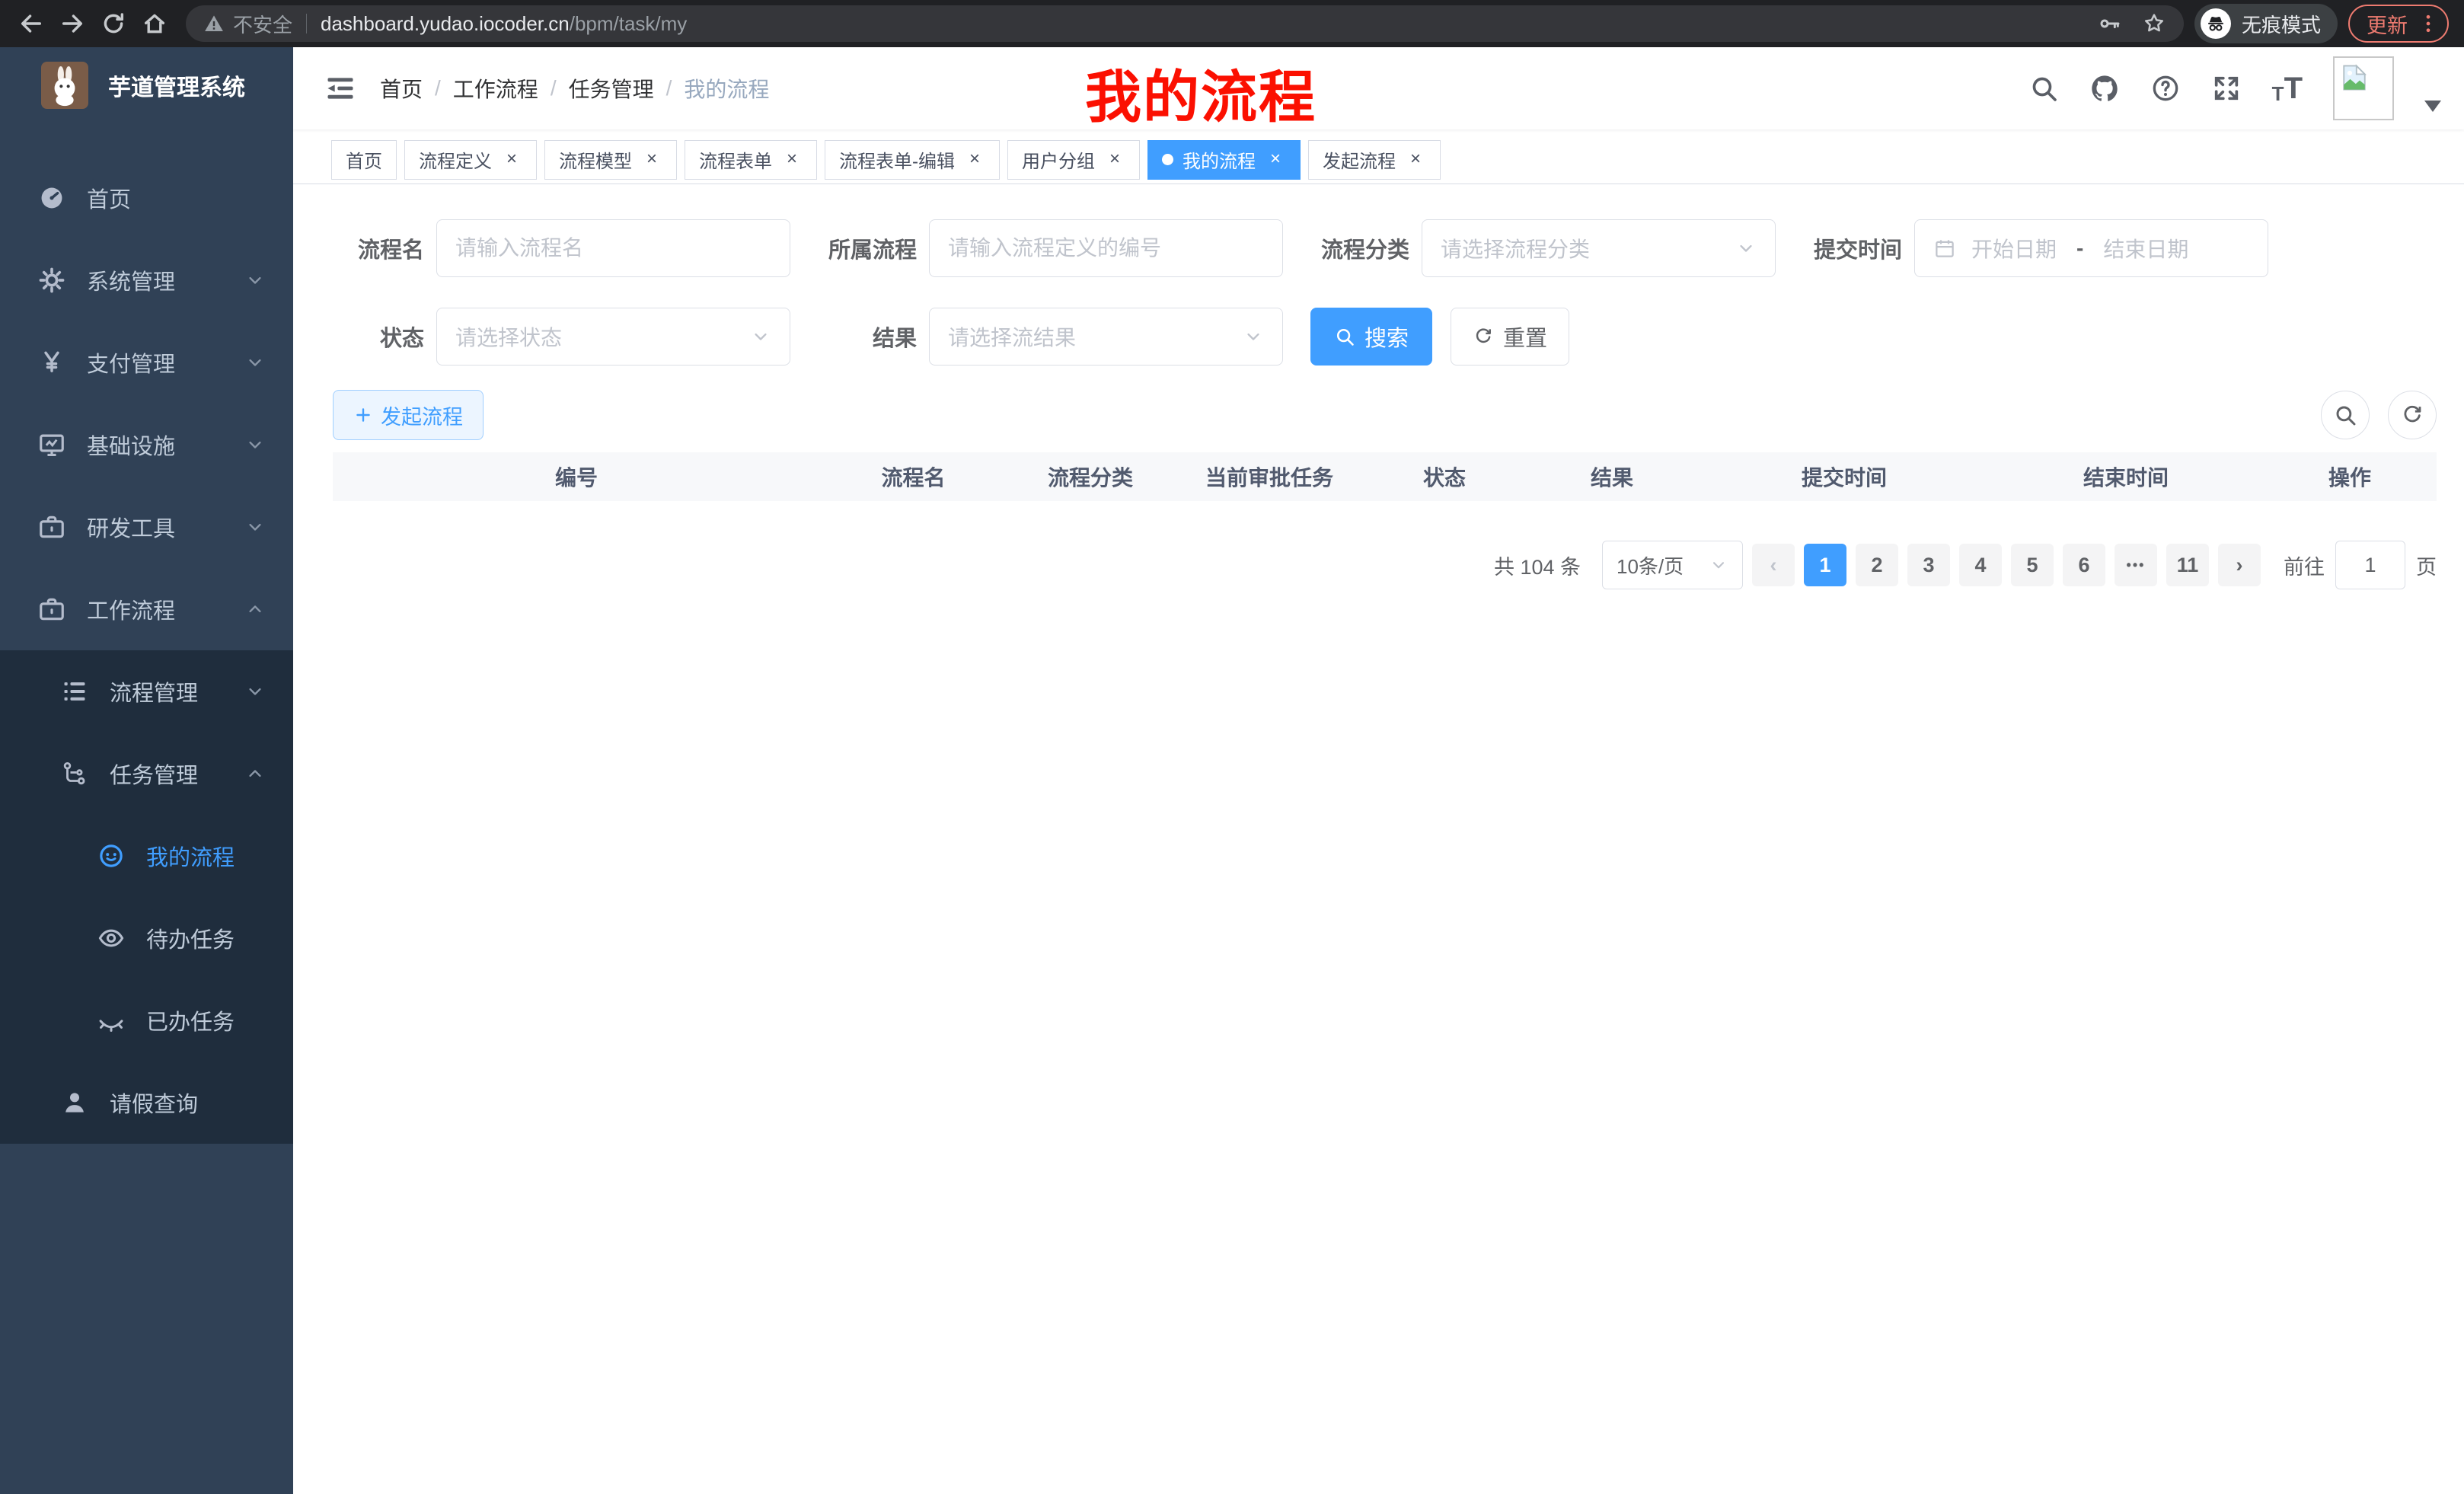 The width and height of the screenshot is (2464, 1494). Describe the element at coordinates (146, 445) in the screenshot. I see `sidebar-item-infra: 基础设施` at that location.